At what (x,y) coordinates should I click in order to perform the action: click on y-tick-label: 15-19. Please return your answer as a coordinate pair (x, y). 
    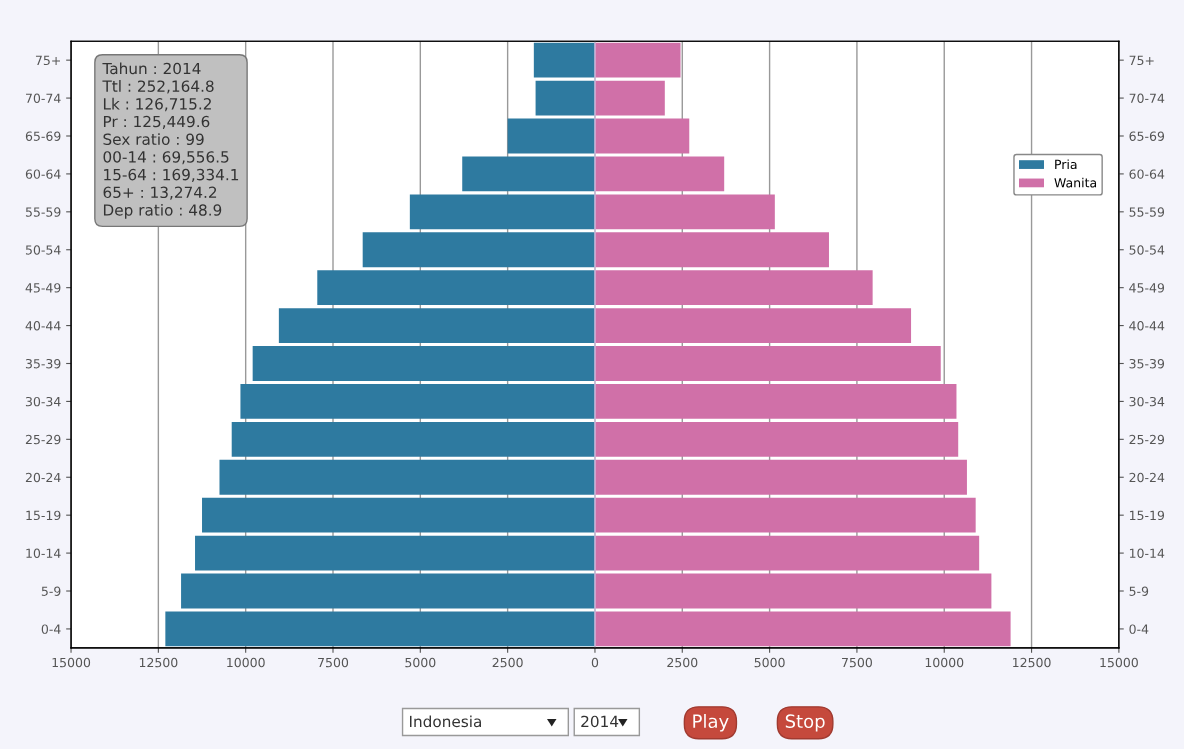
    Looking at the image, I should click on (1147, 515).